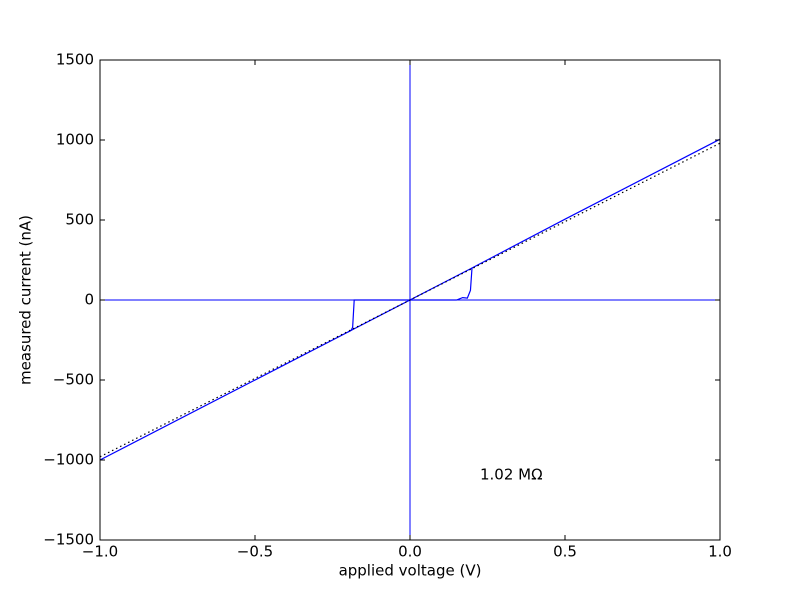  I want to click on y-tick-label: 500, so click(79, 220).